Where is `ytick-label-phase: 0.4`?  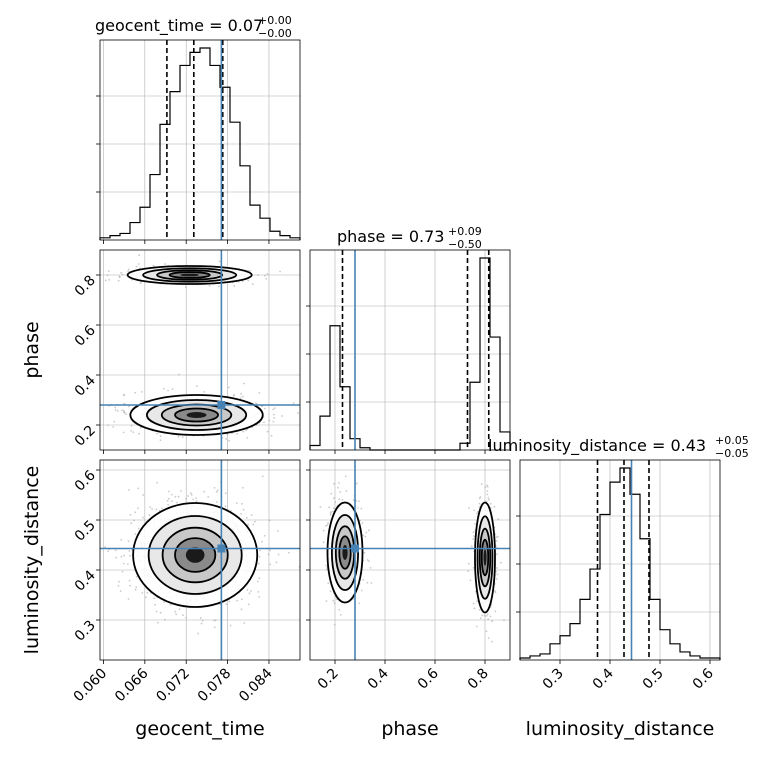 ytick-label-phase: 0.4 is located at coordinates (85, 385).